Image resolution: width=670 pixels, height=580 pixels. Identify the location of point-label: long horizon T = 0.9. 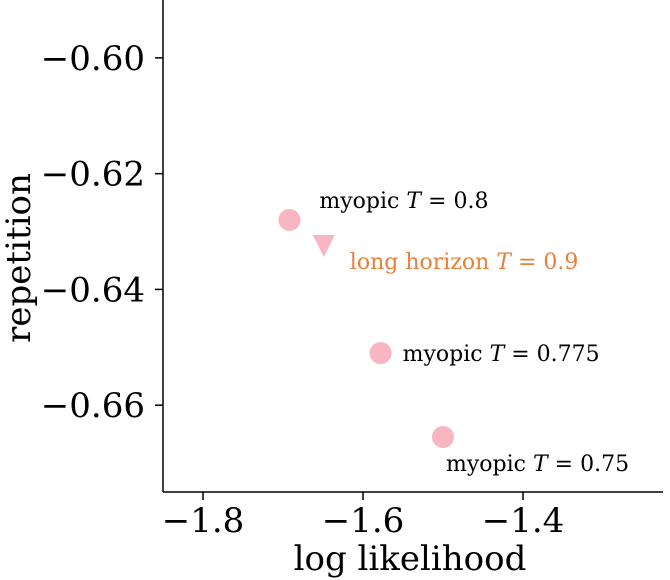
(464, 262).